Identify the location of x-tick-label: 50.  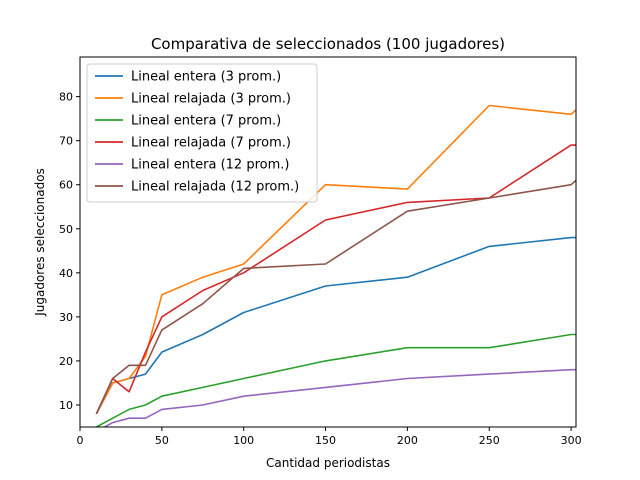
(162, 440).